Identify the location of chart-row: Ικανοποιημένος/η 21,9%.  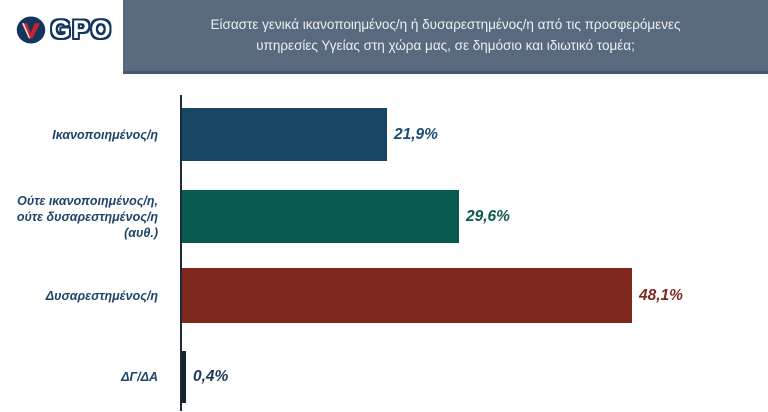
(384, 134).